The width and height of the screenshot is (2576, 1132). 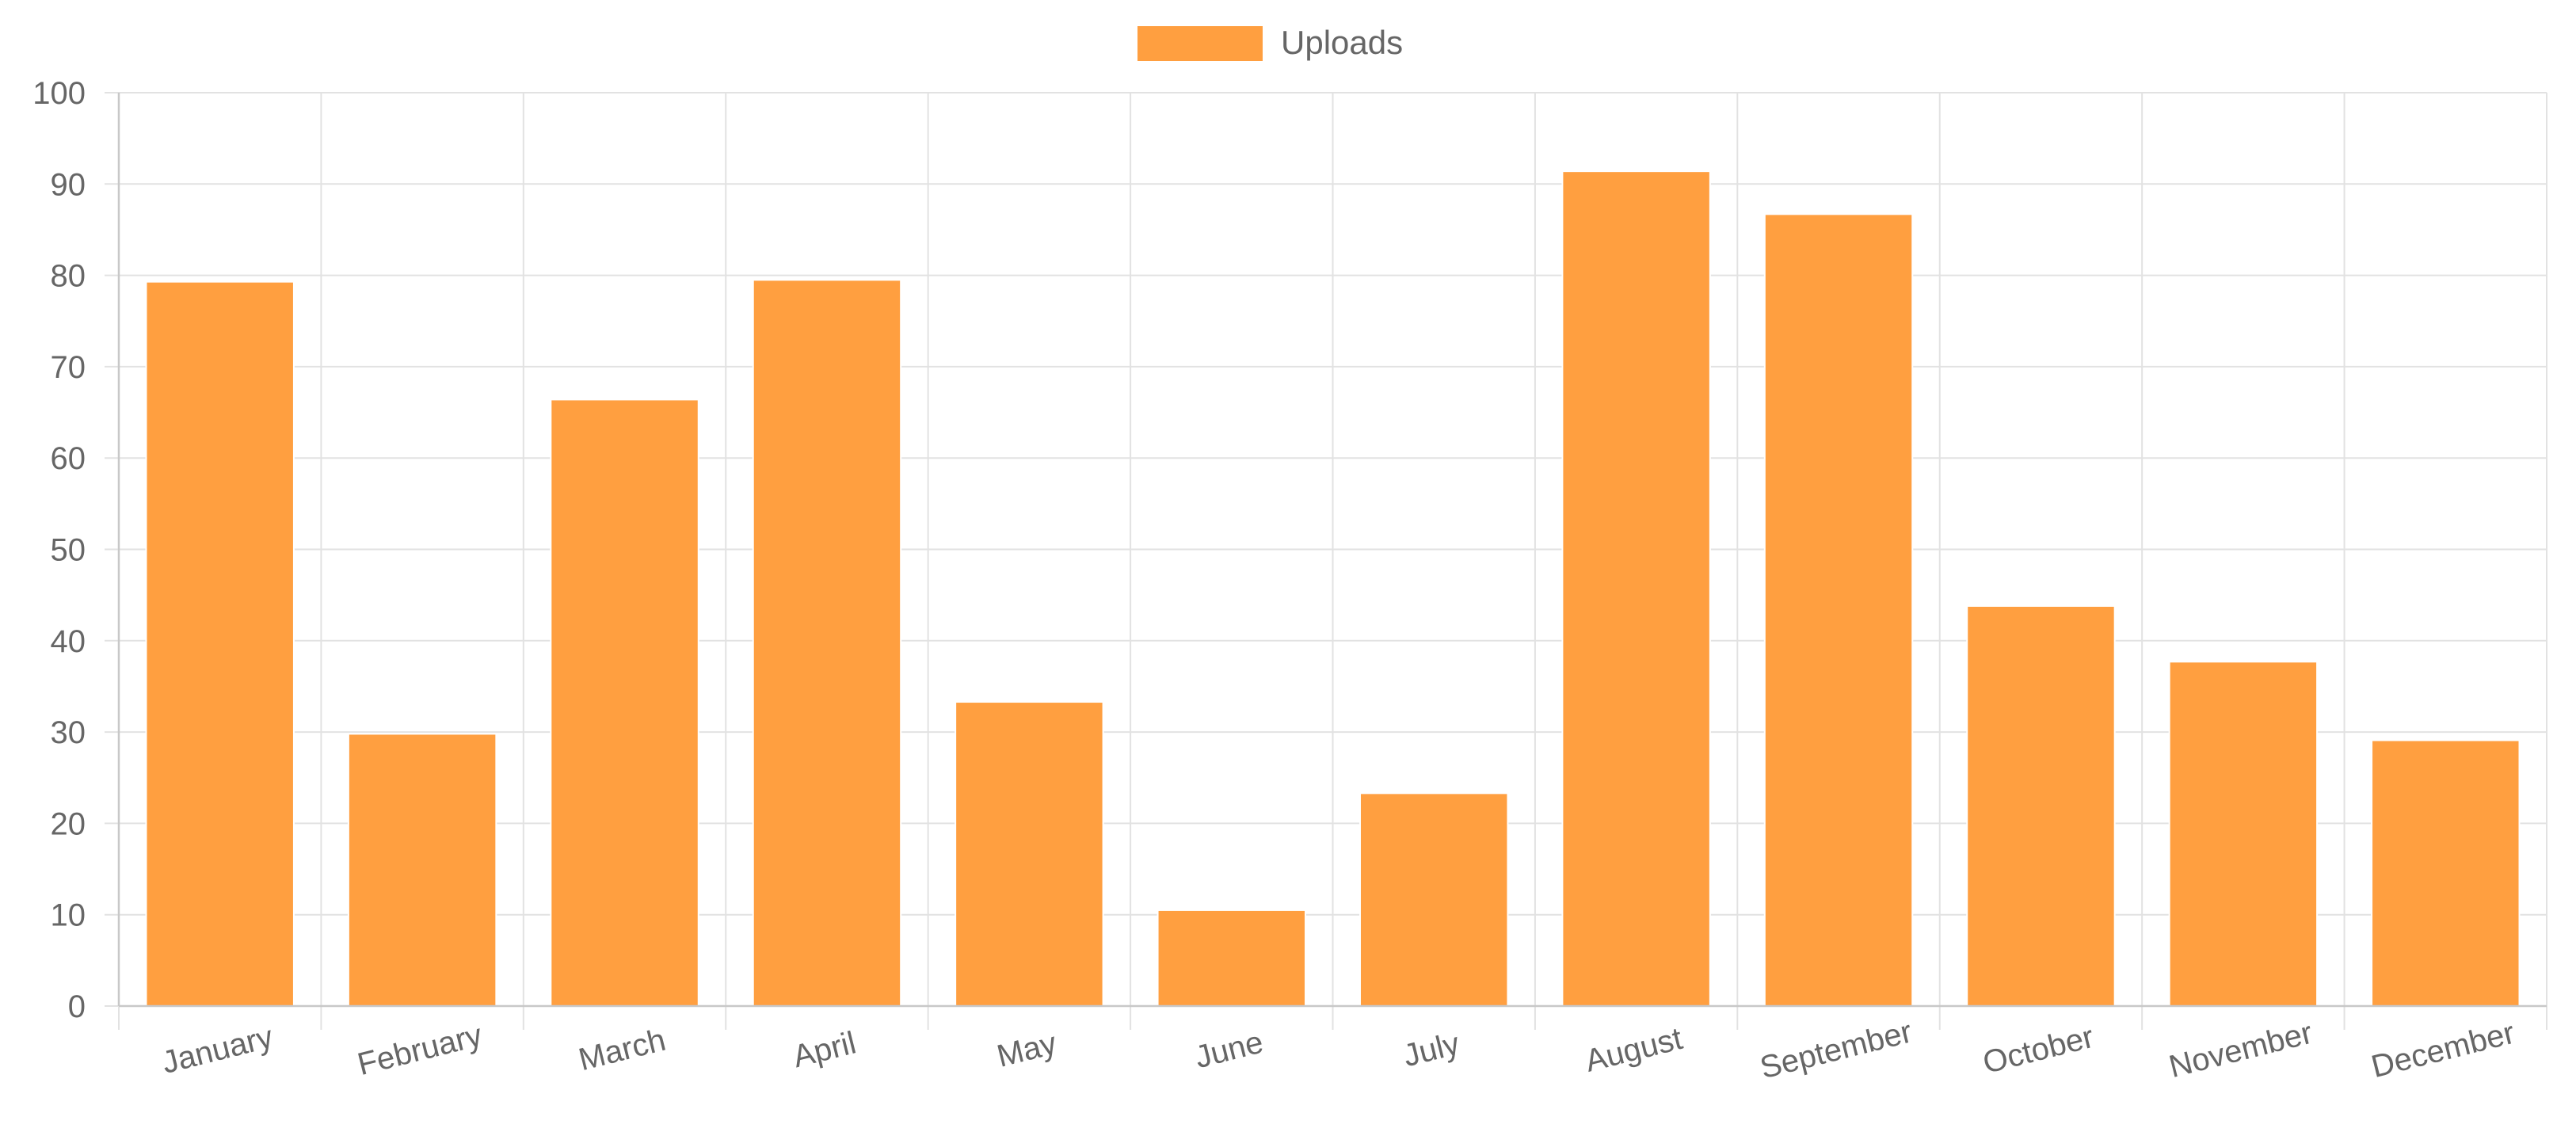 I want to click on y-tick-label: 40, so click(x=68, y=641).